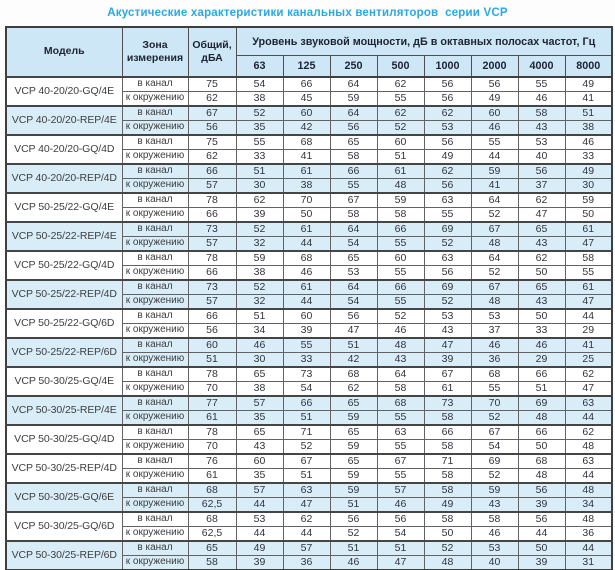  I want to click on band-2000-cell: 43, so click(494, 505).